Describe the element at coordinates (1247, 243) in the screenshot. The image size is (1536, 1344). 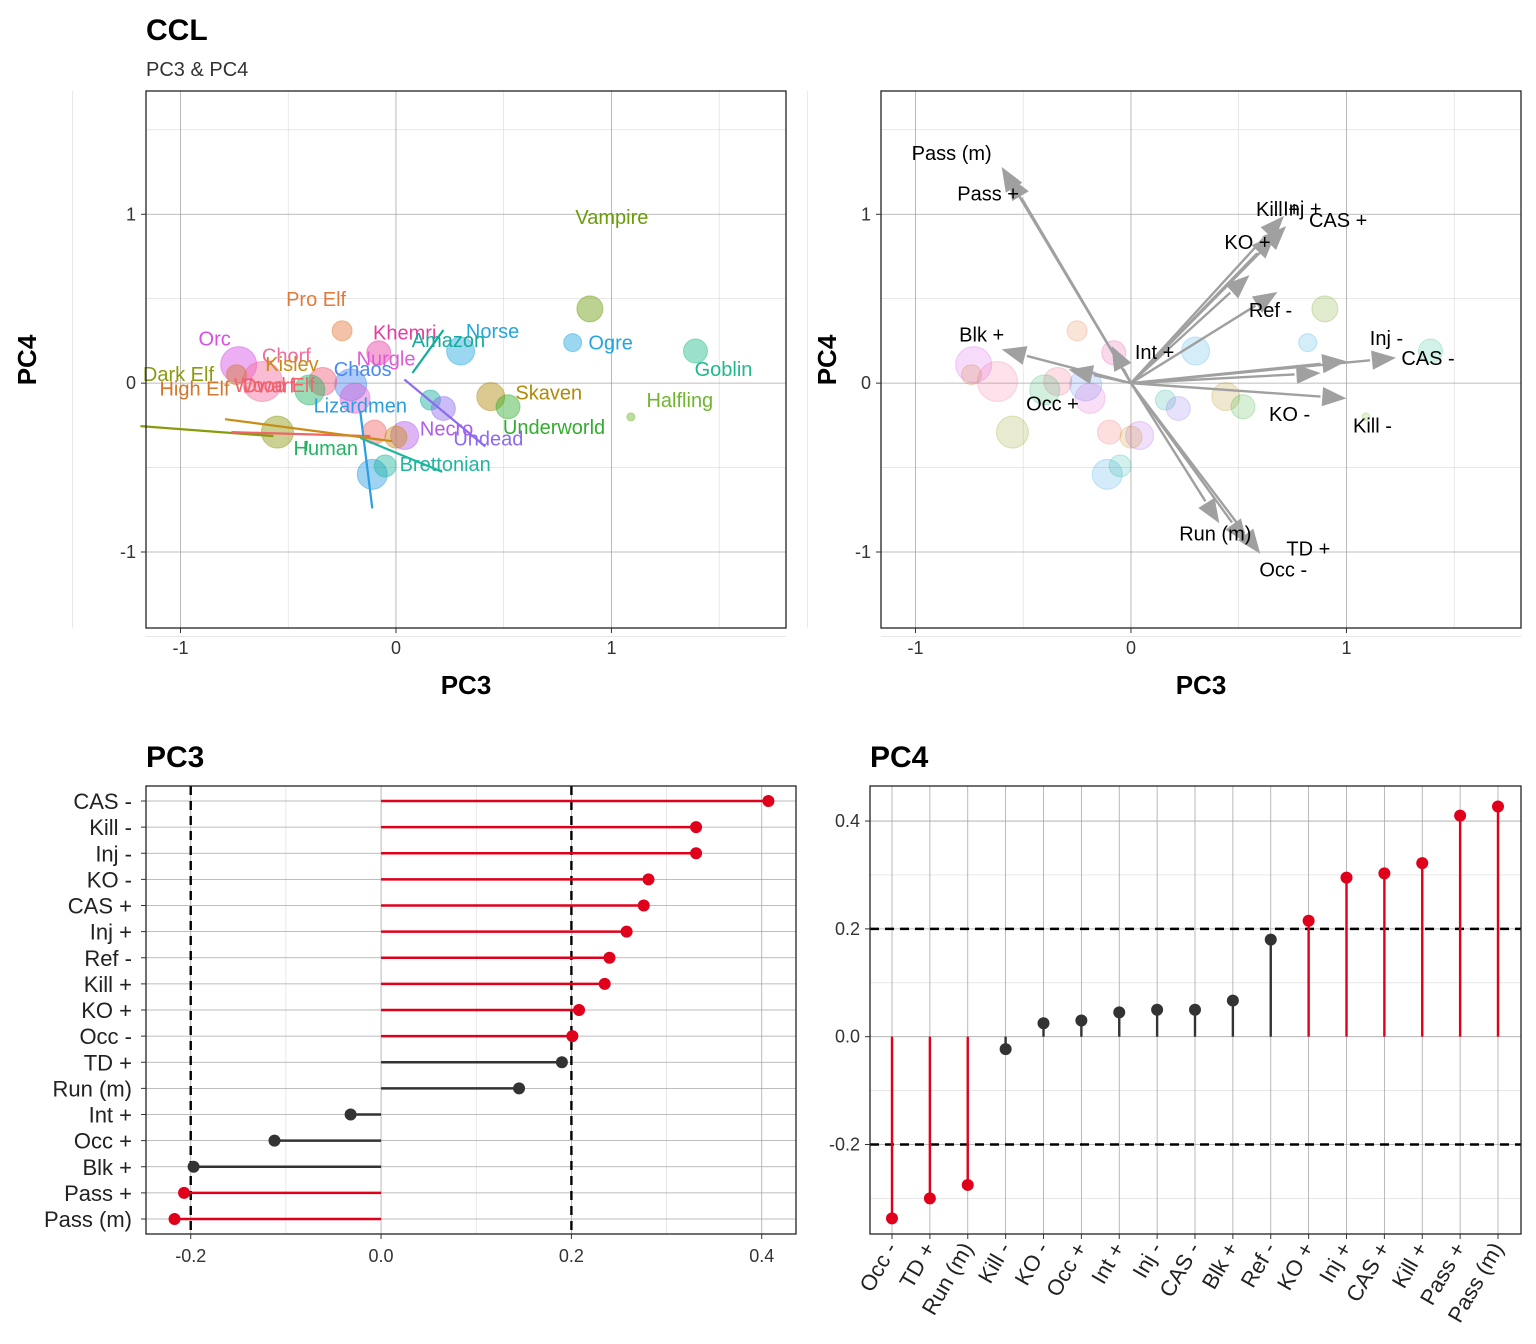
I see `arrow-label-ko: KO +` at that location.